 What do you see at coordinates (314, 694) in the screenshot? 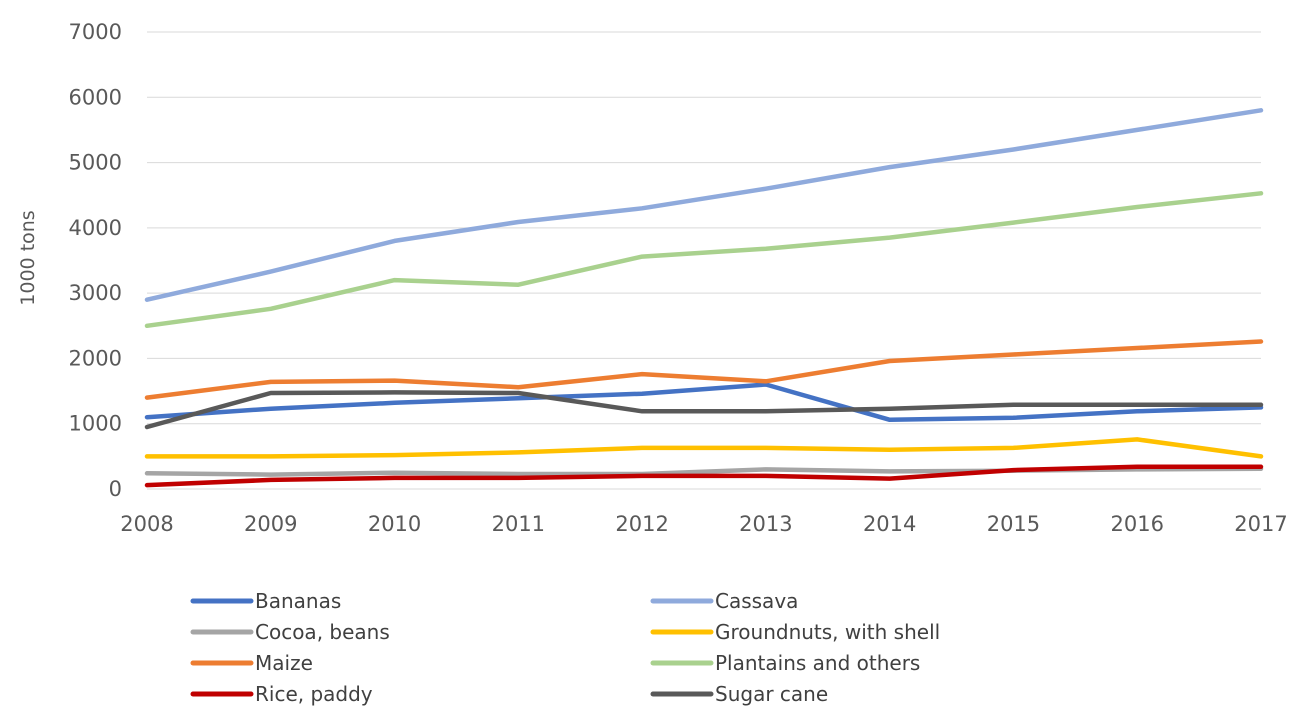
I see `legend-label-rice-paddy: Rice, paddy` at bounding box center [314, 694].